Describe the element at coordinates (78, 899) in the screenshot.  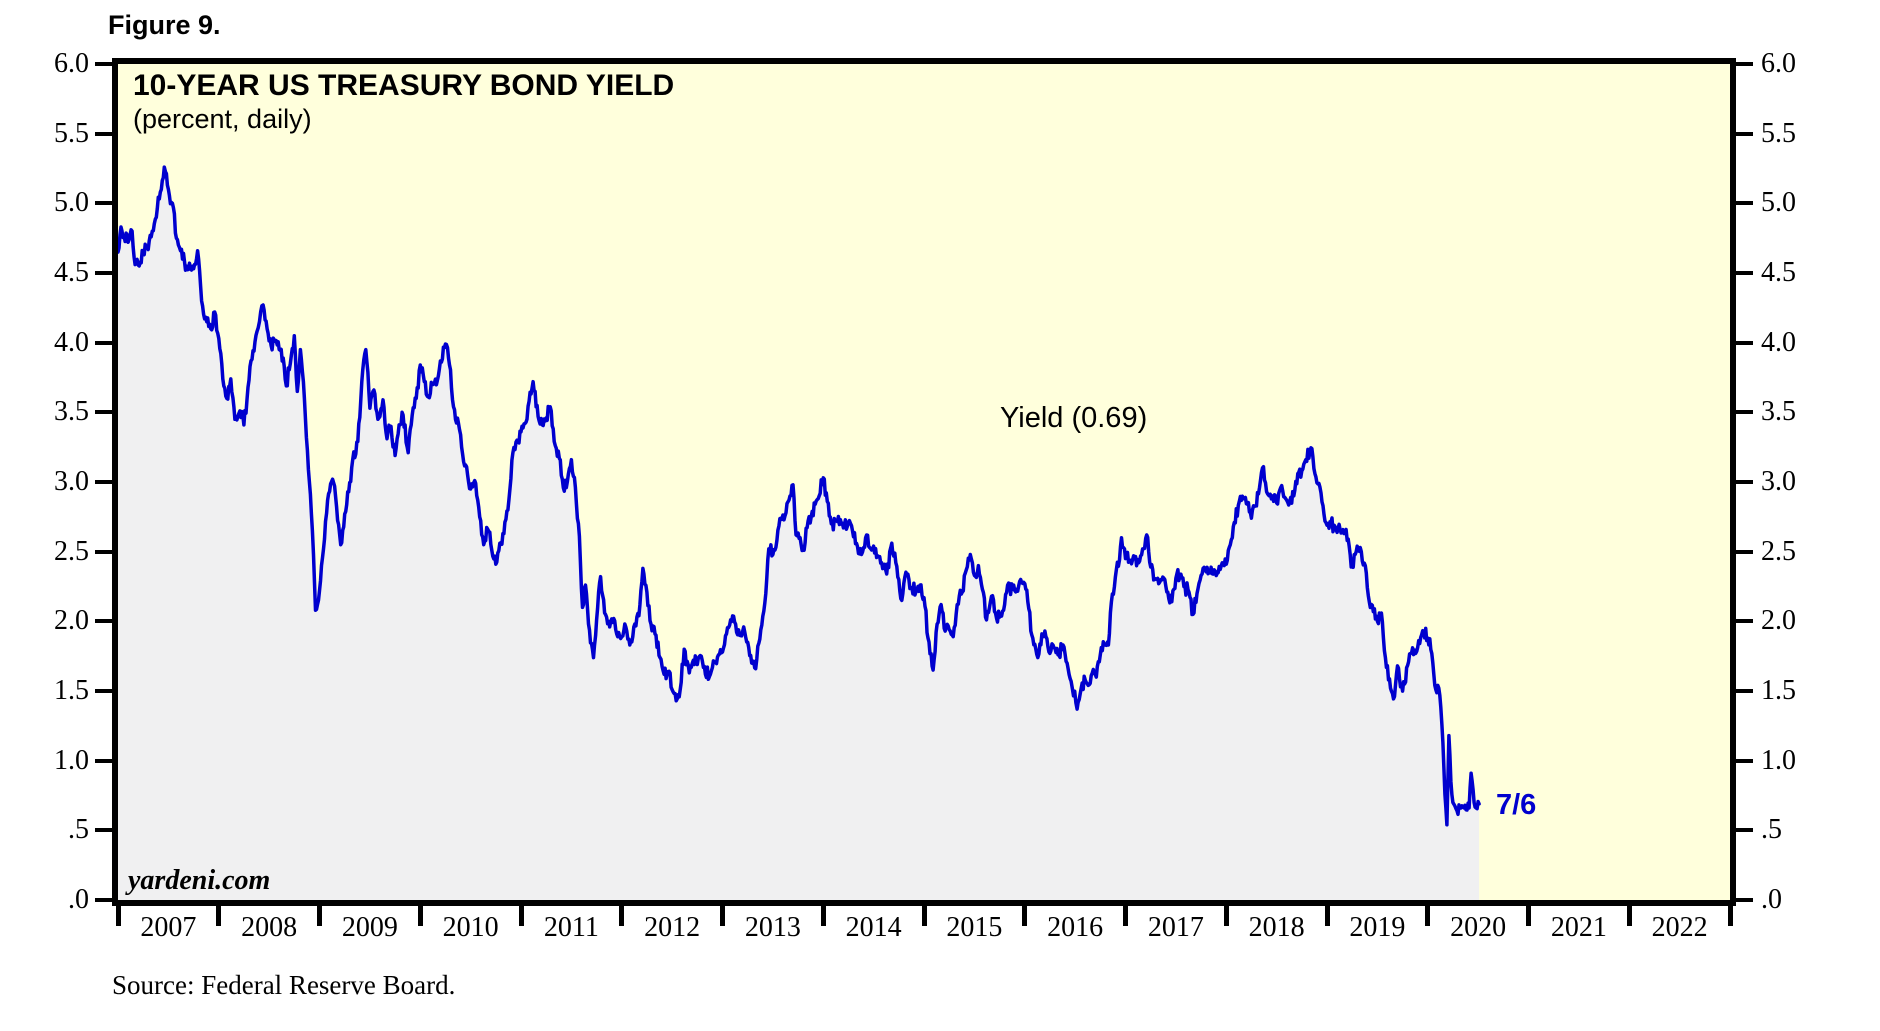
I see `y-axis-label-left: .0` at that location.